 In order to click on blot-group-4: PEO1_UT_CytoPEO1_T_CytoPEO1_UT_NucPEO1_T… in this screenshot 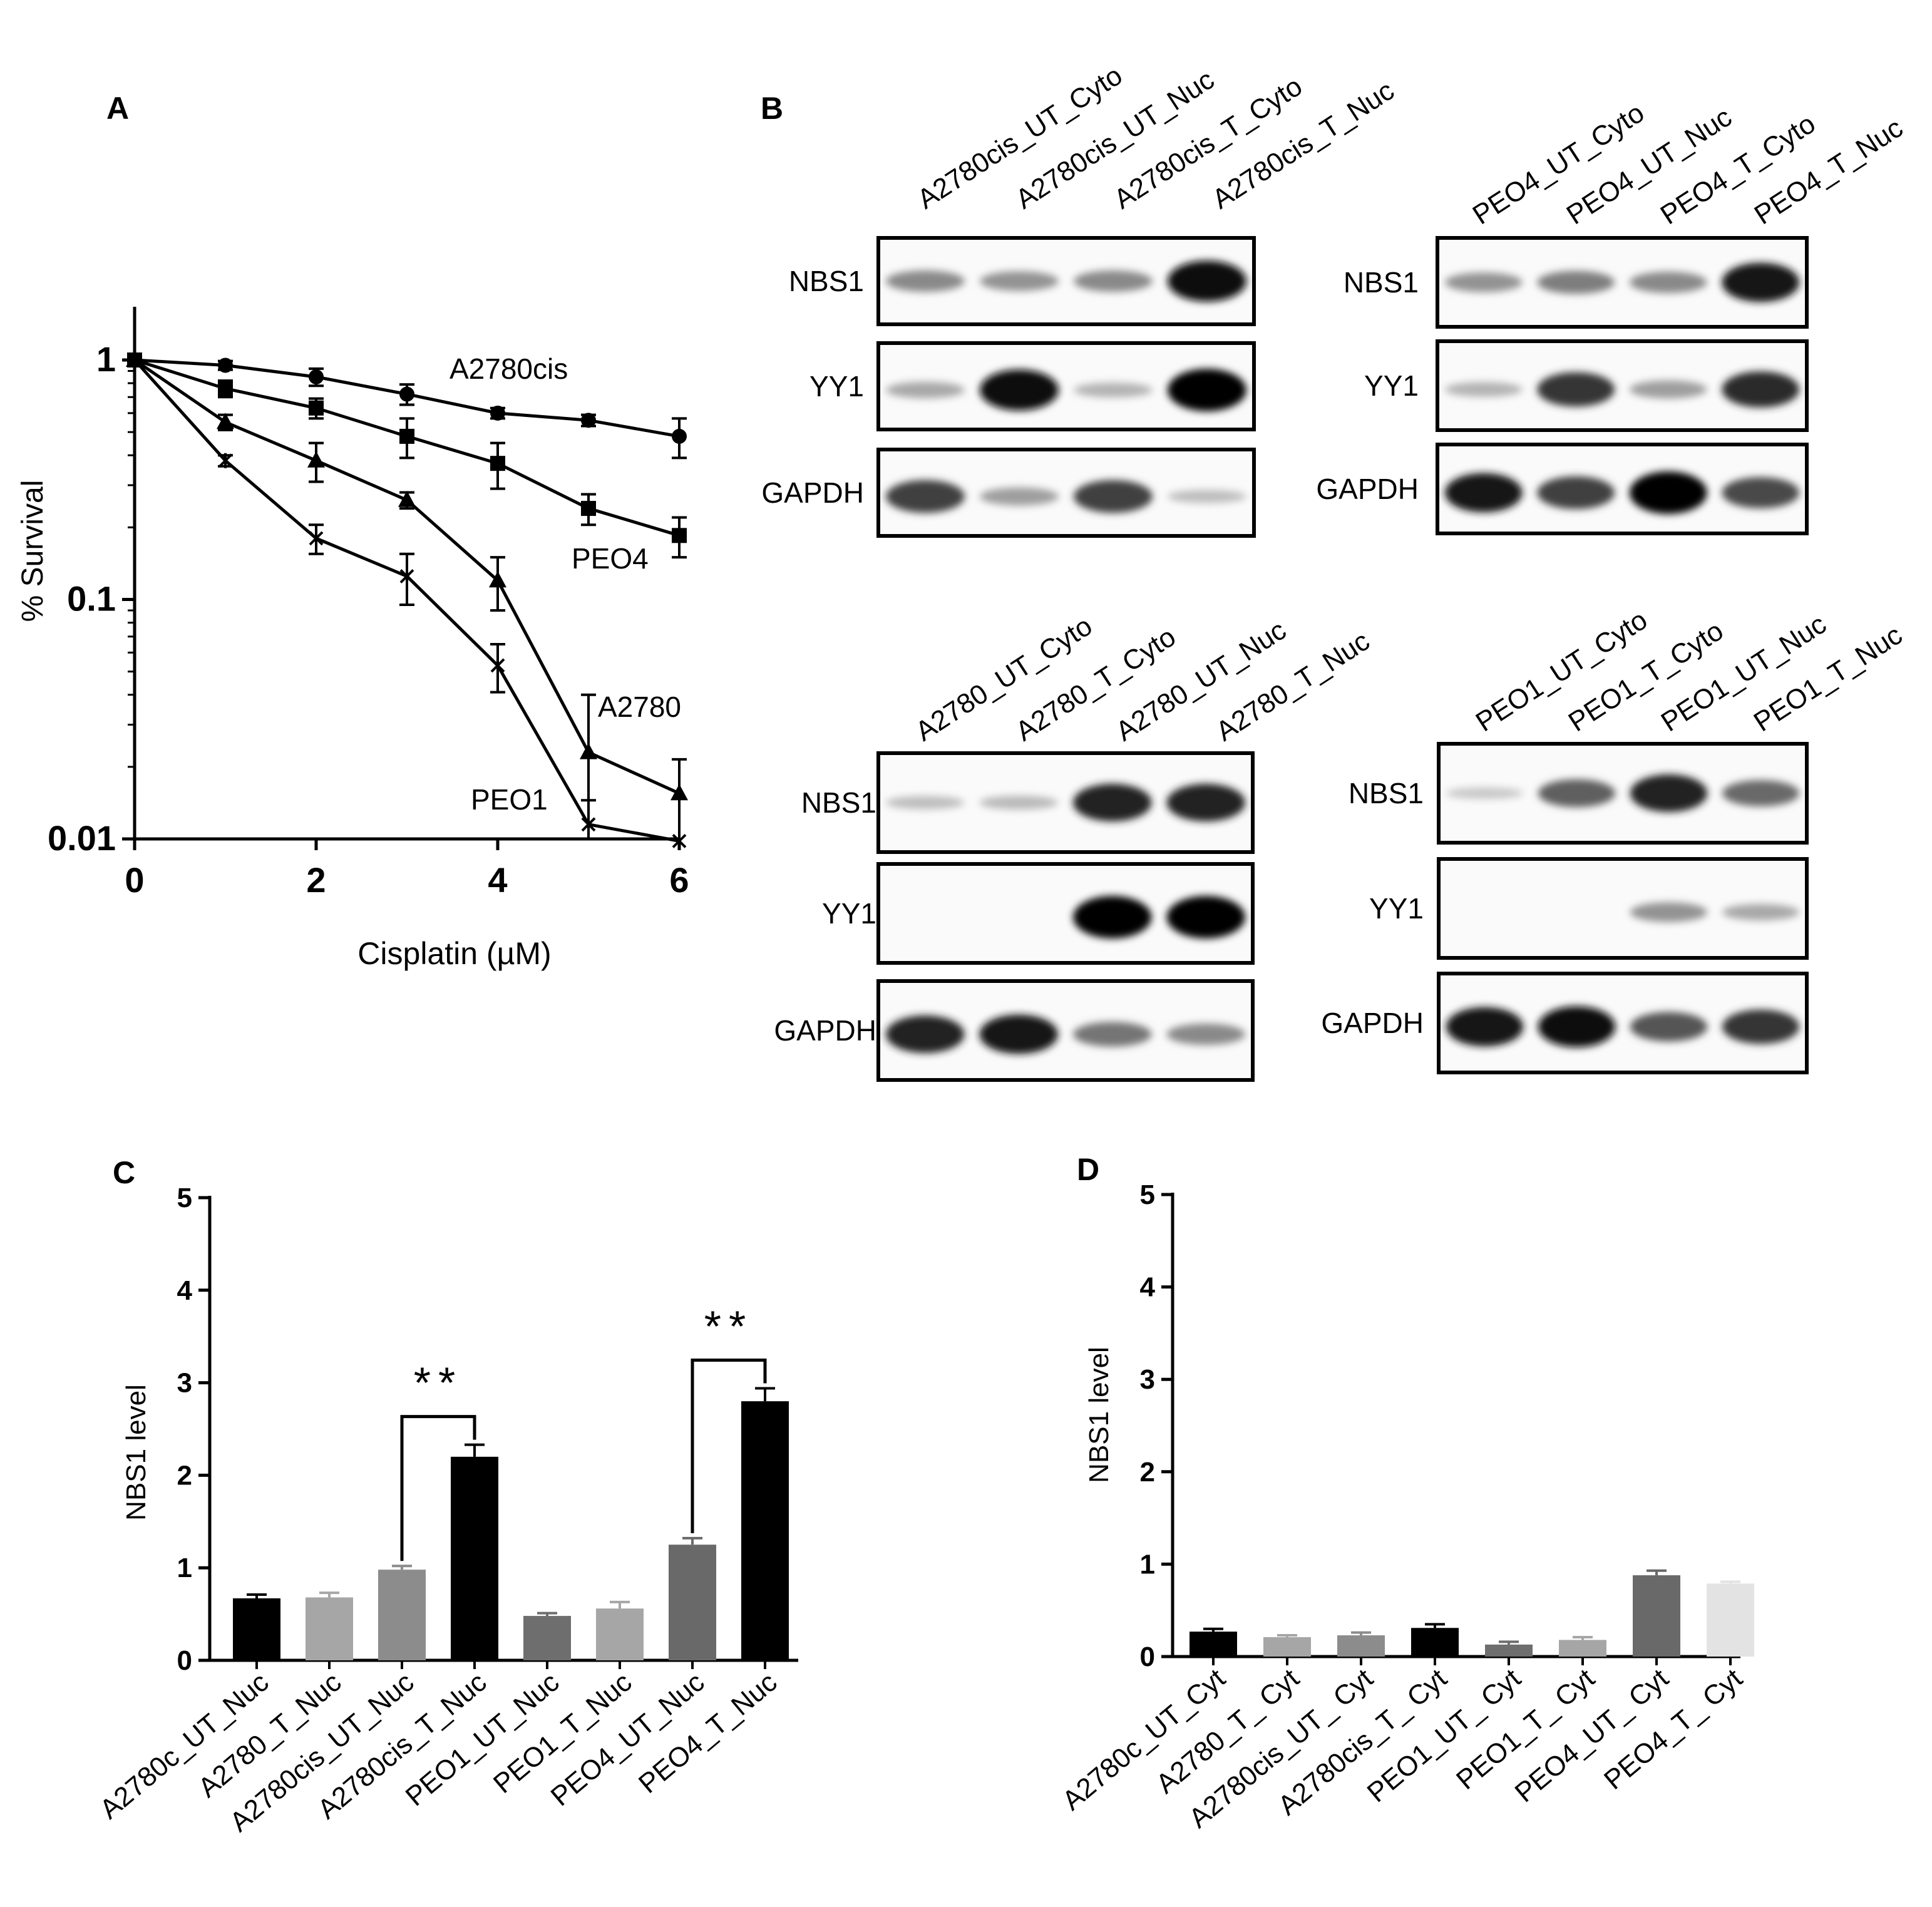, I will do `click(1614, 839)`.